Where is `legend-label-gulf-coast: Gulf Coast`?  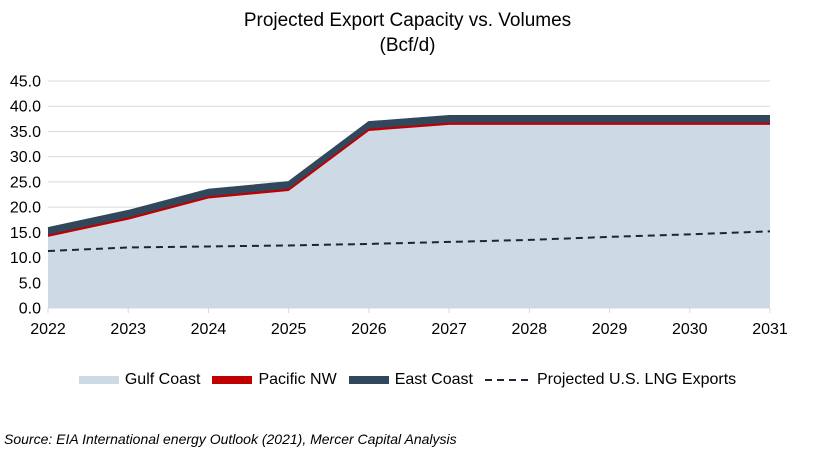 legend-label-gulf-coast: Gulf Coast is located at coordinates (162, 379).